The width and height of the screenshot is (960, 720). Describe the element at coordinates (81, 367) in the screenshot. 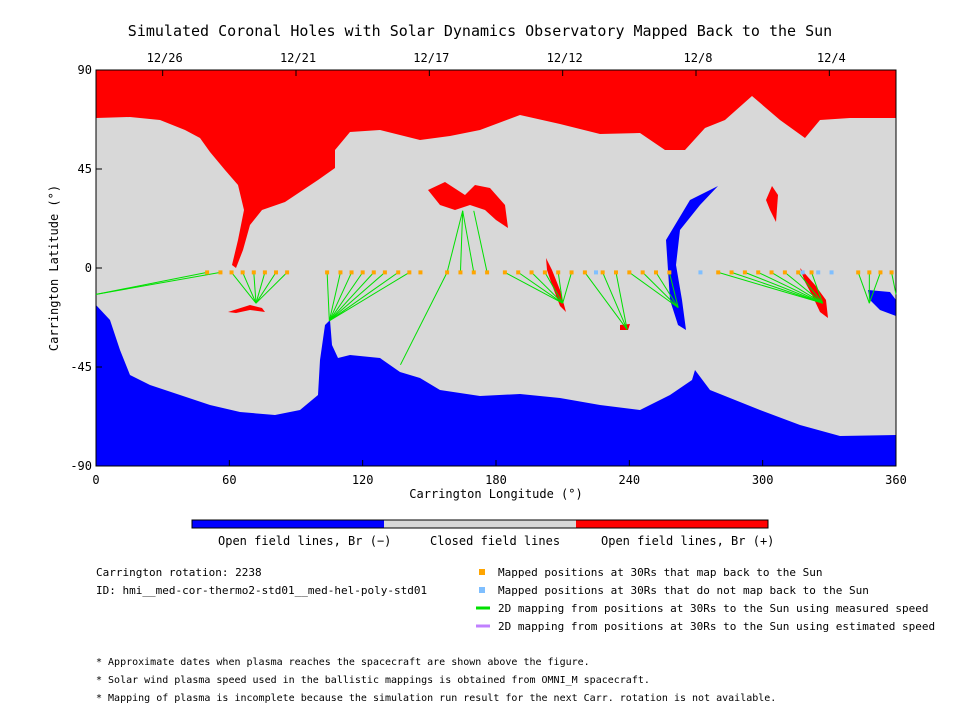

I see `y-tick-label: -45` at that location.